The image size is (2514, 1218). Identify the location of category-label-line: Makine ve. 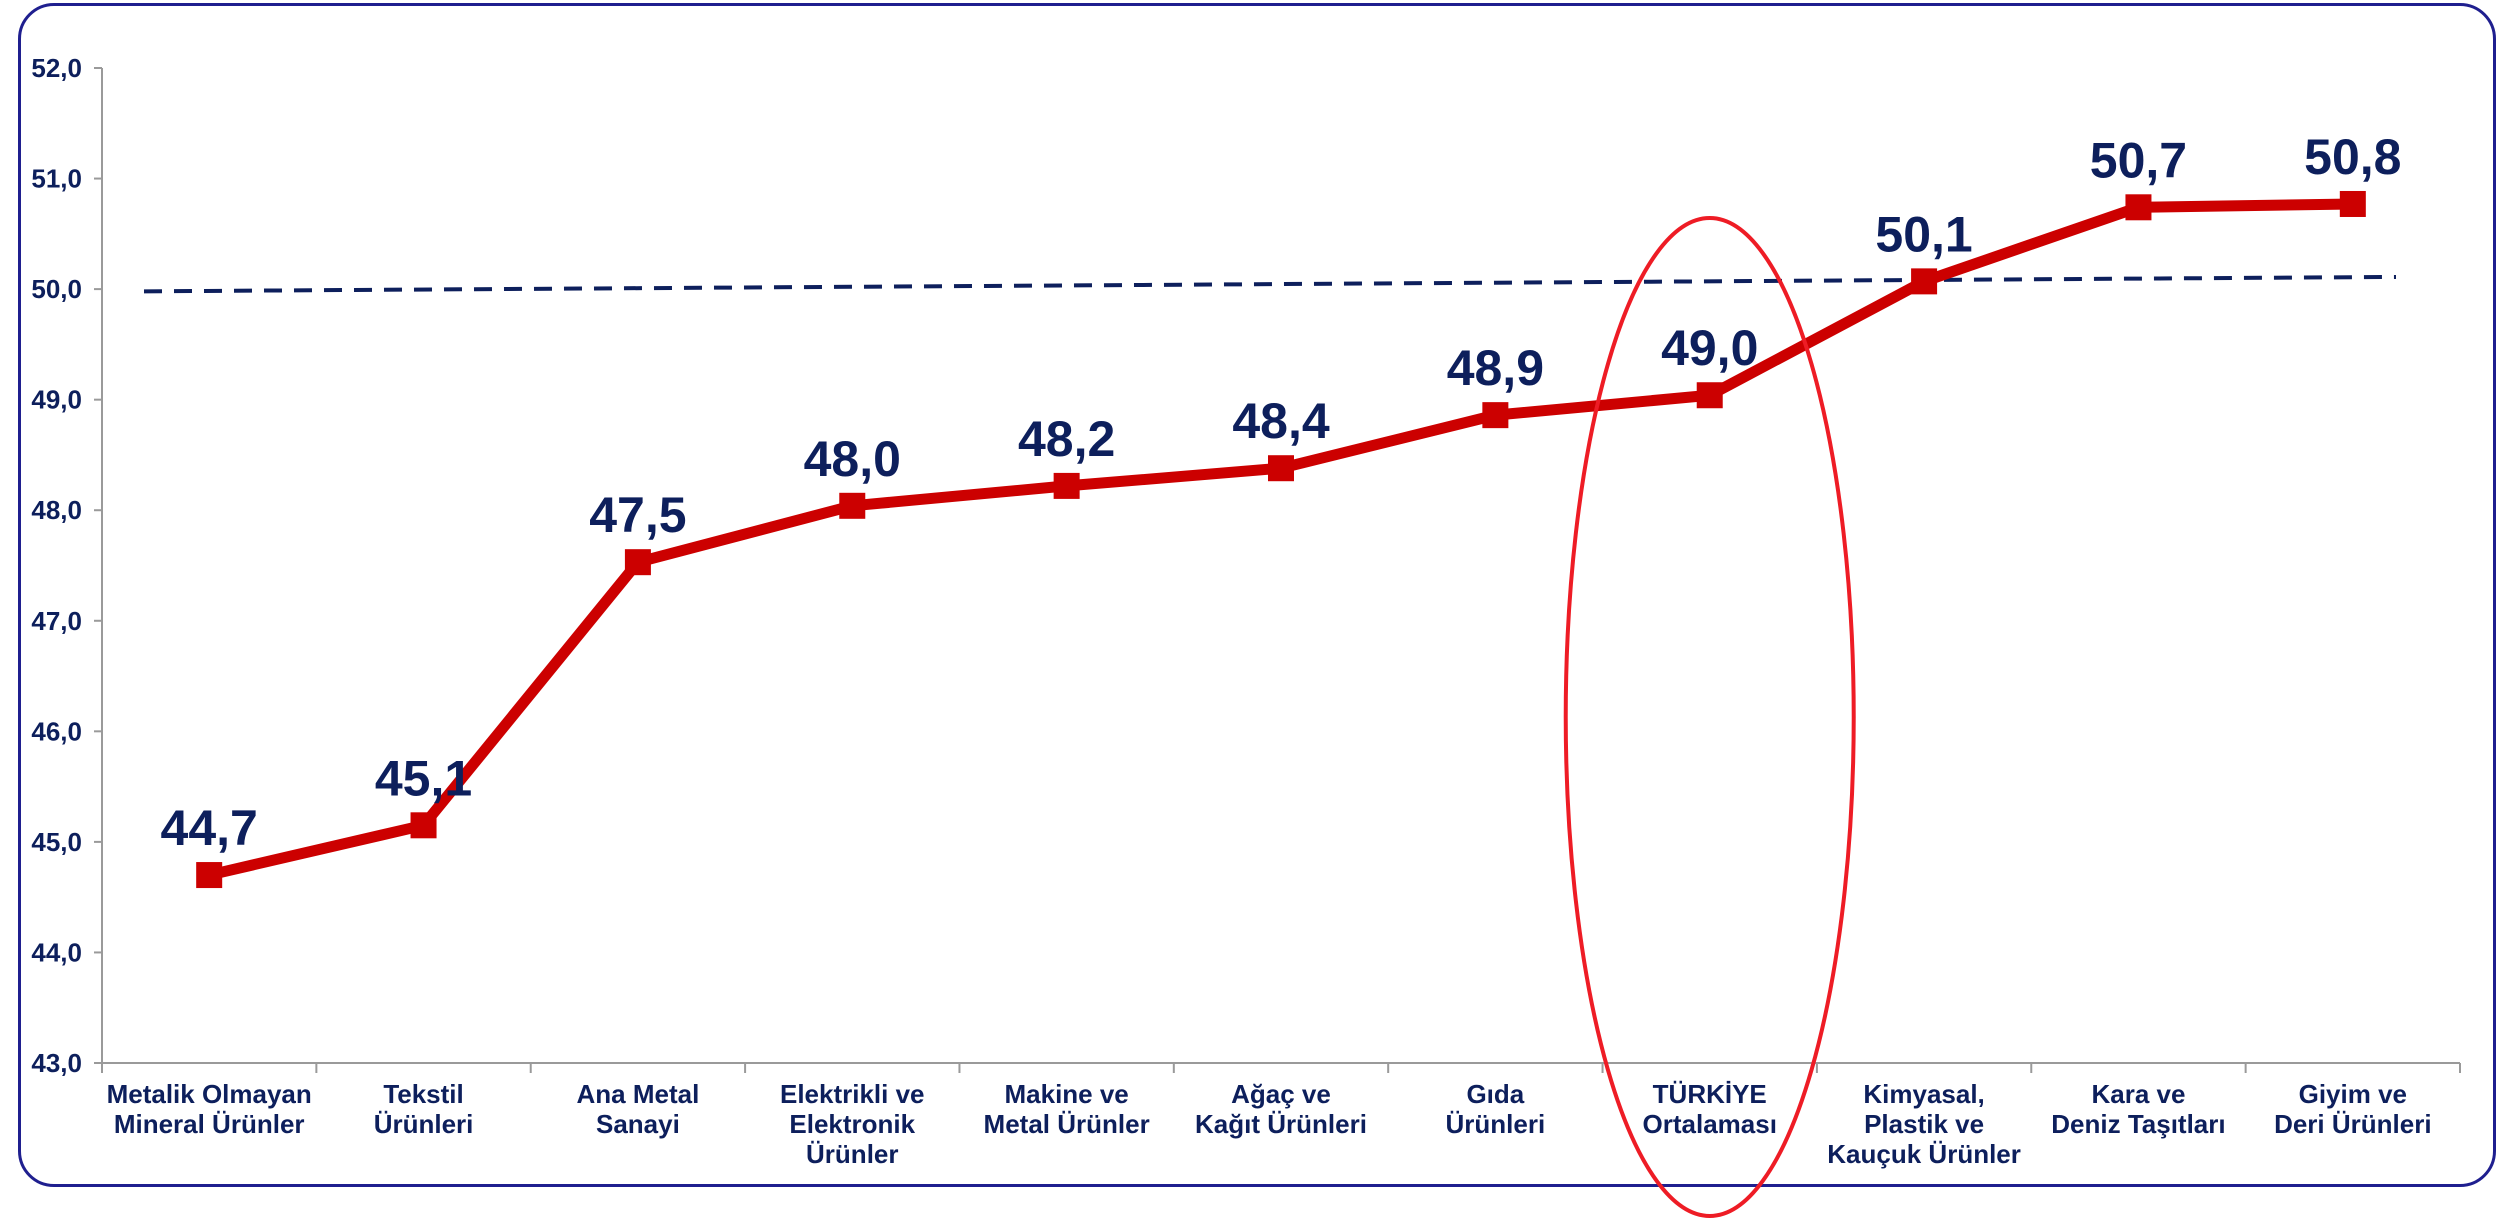
(1066, 1094).